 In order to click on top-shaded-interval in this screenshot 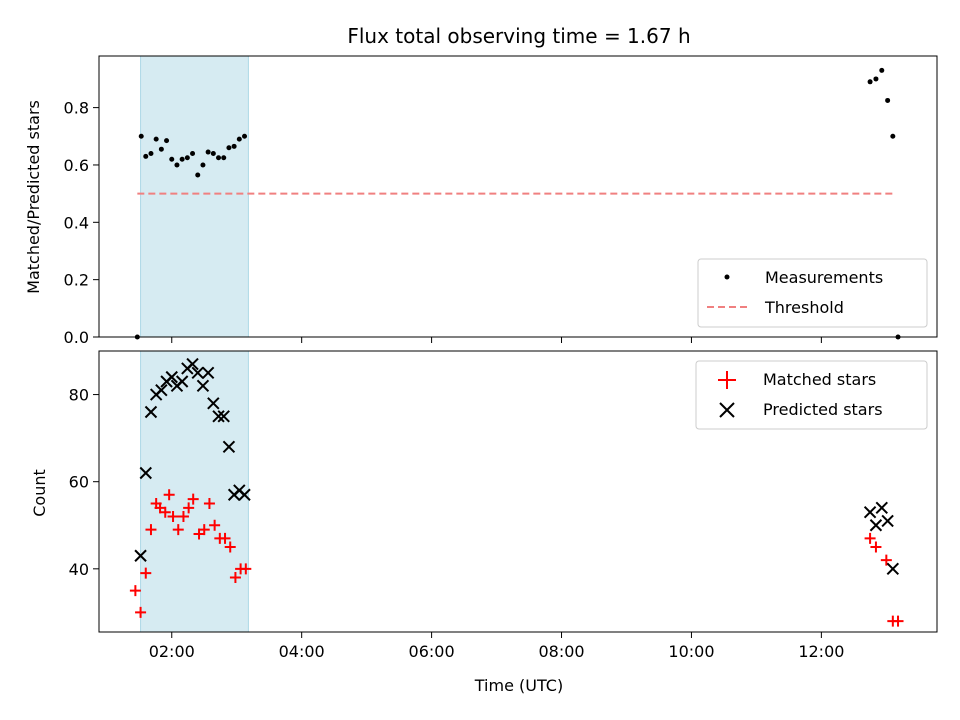, I will do `click(194, 196)`.